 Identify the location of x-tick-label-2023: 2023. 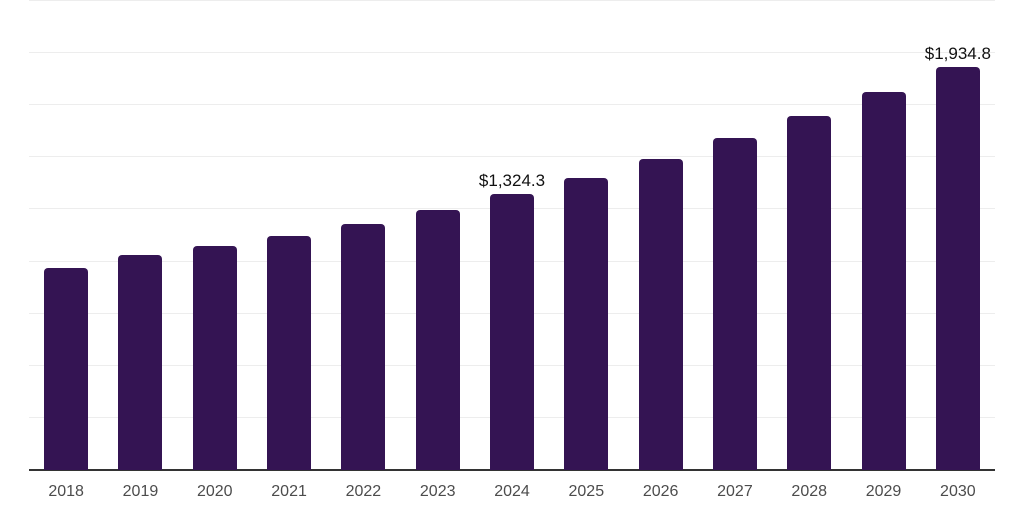
(437, 491).